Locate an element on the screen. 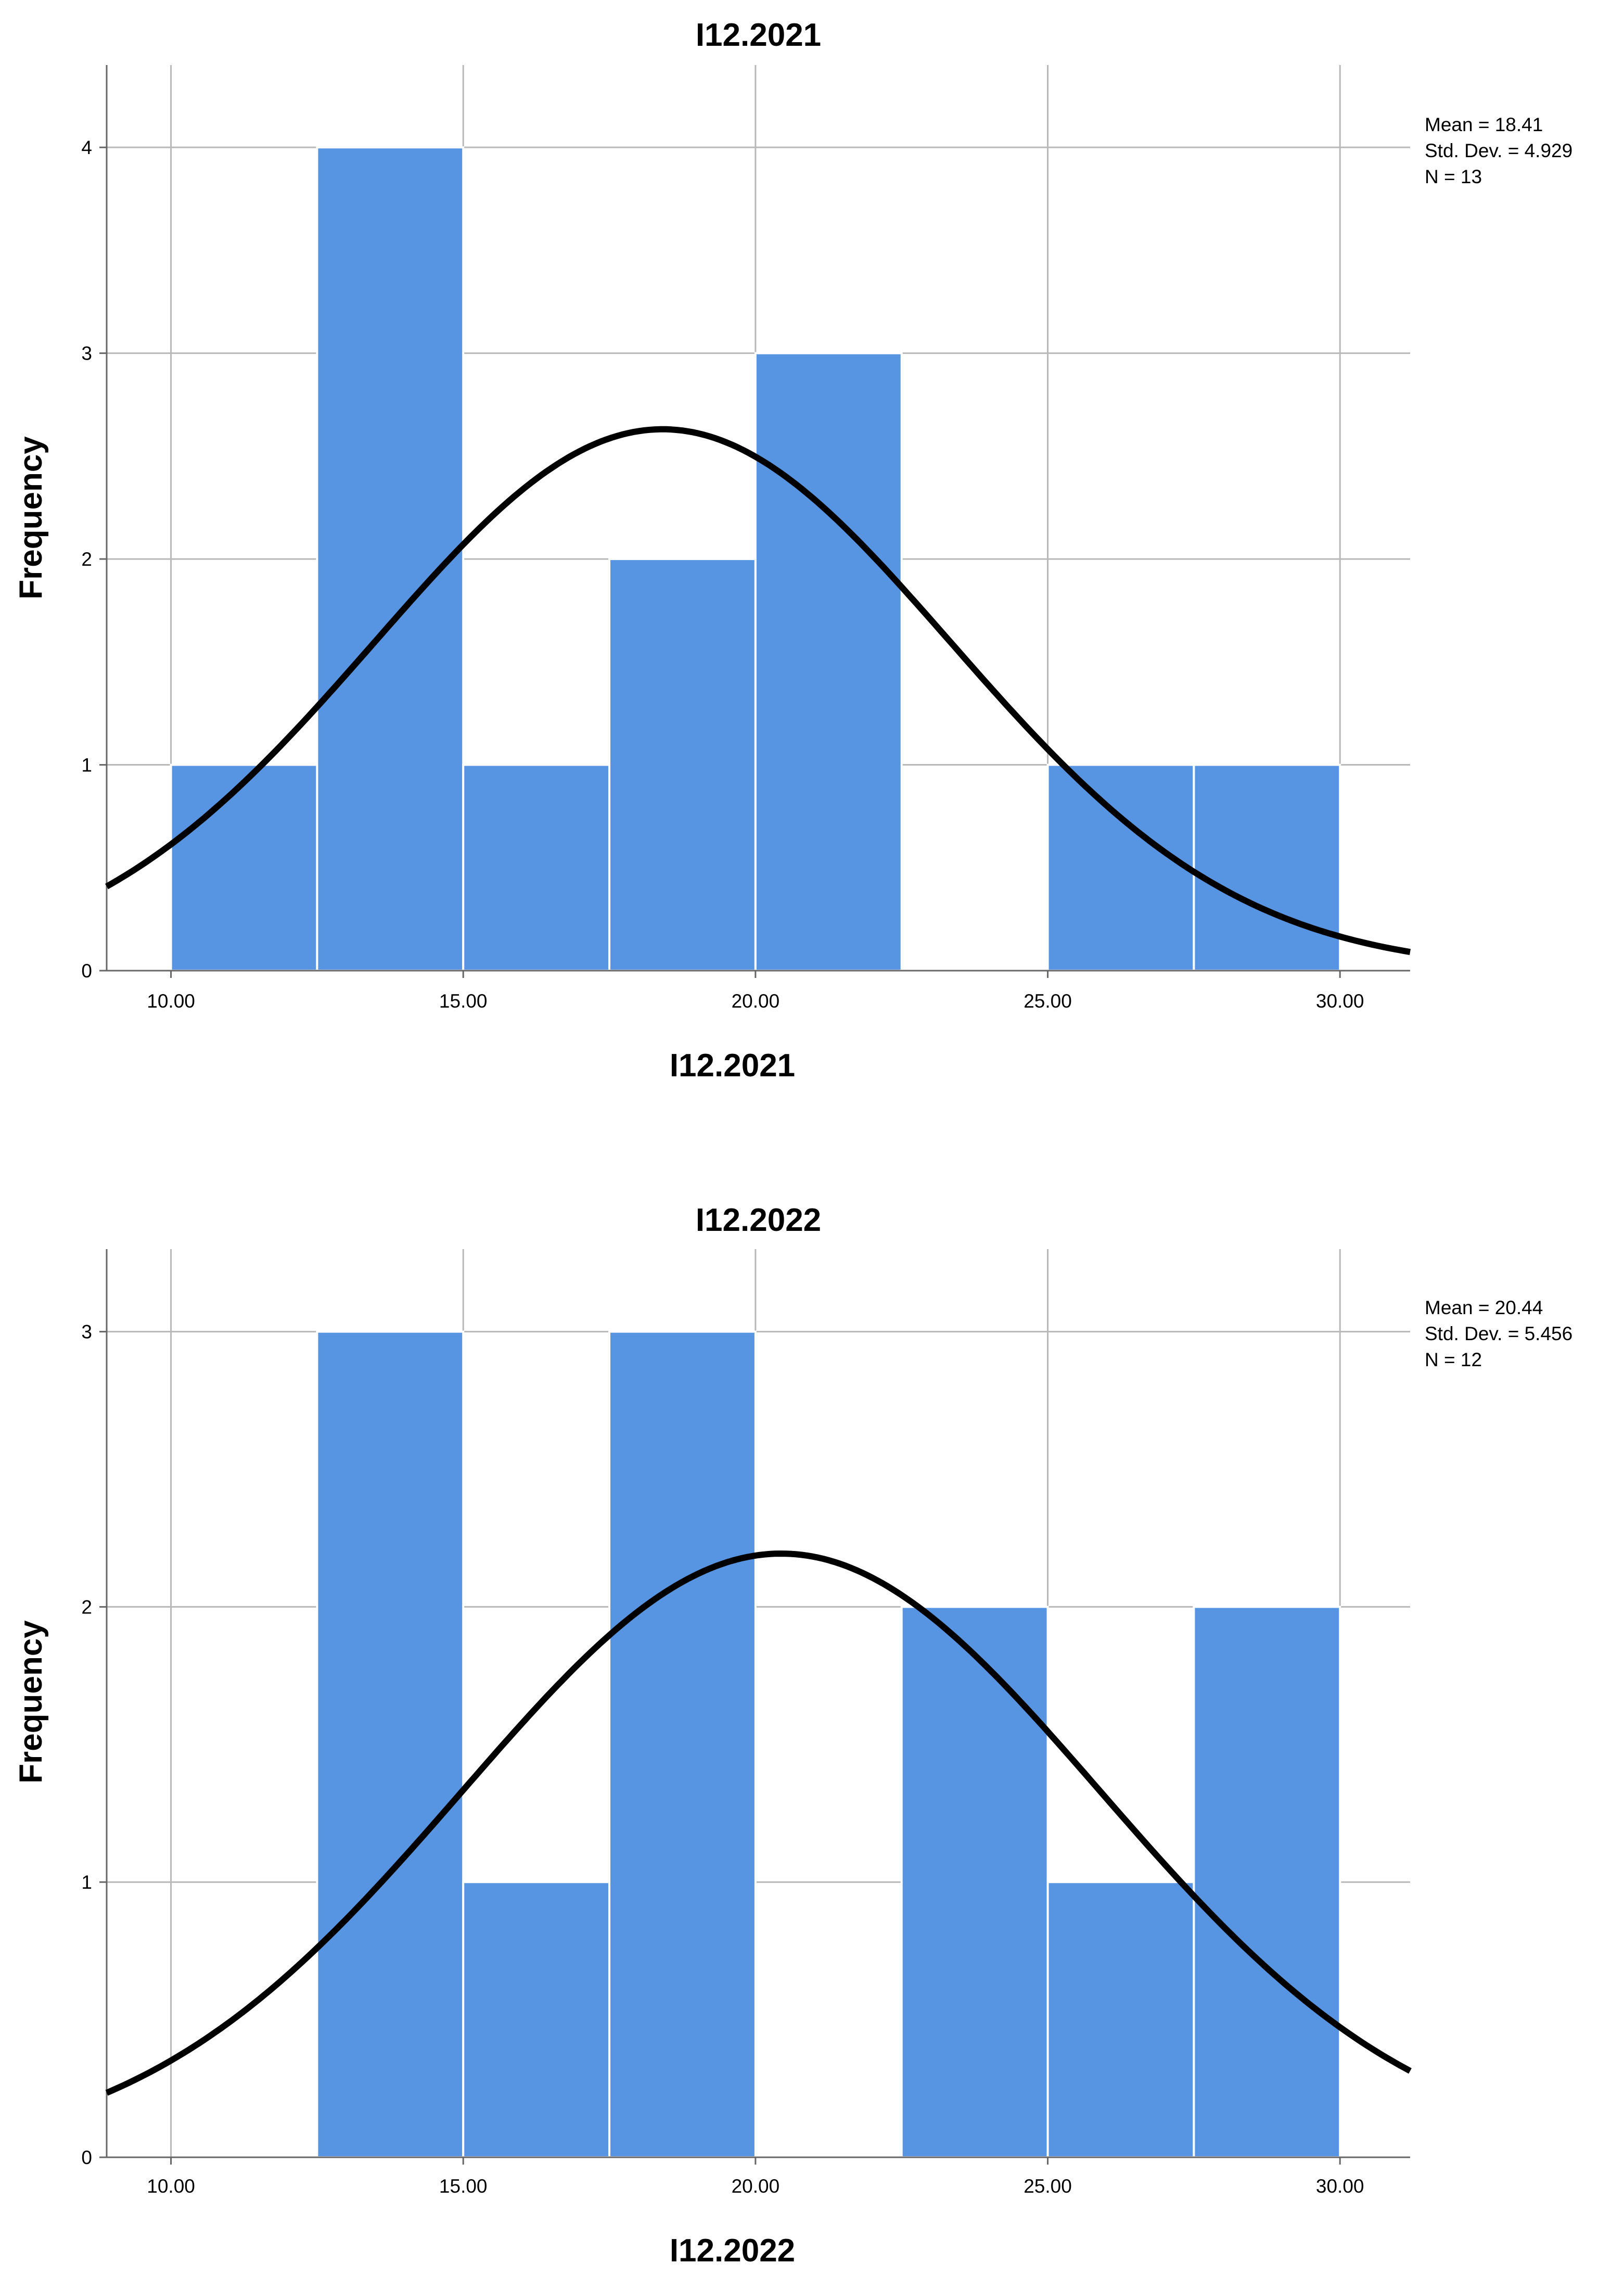 Image resolution: width=1624 pixels, height=2277 pixels. x-axis-label: I12.2021 is located at coordinates (733, 1066).